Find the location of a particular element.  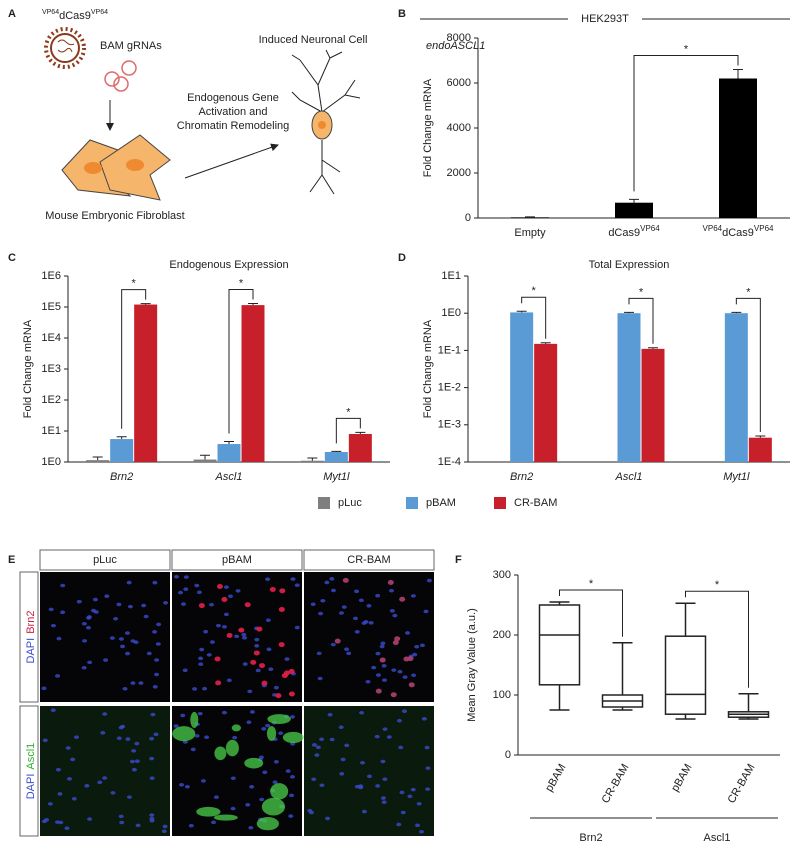

panel-letter: D is located at coordinates (402, 258).